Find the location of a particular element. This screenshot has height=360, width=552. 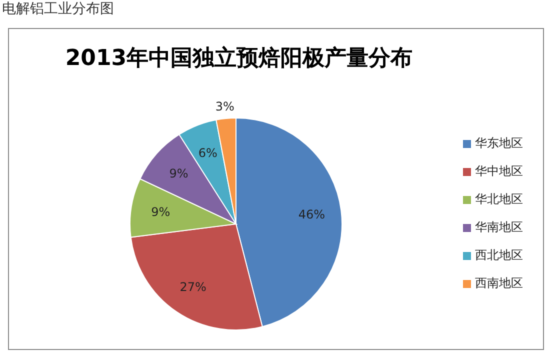

legend-label: 西北地区 is located at coordinates (499, 255).